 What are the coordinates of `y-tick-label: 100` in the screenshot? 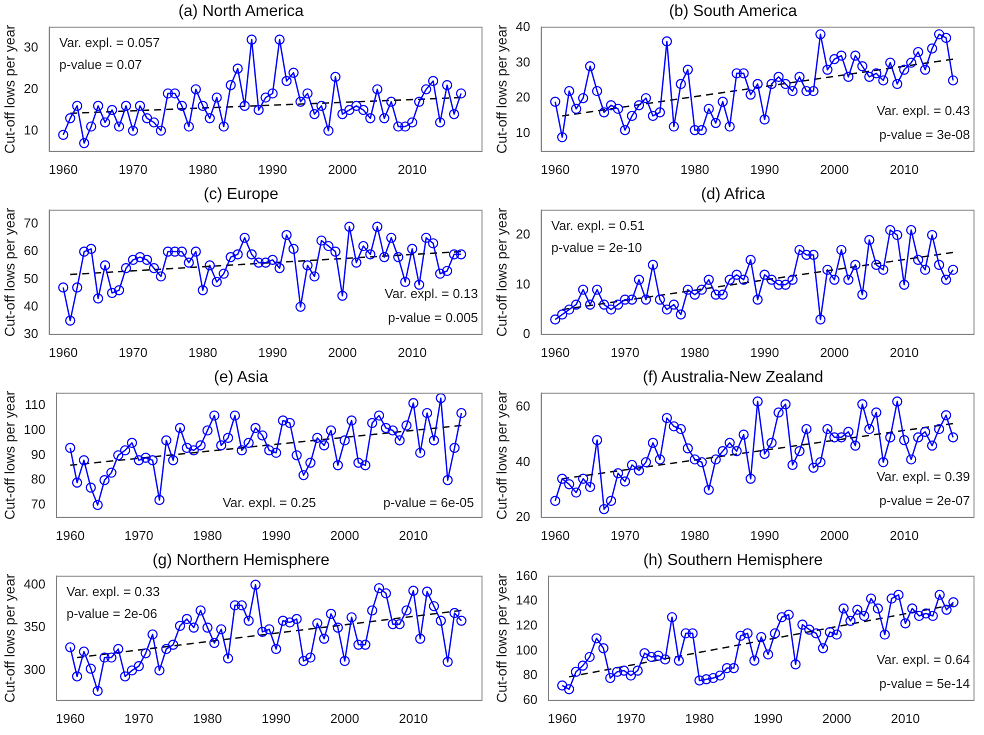 It's located at (527, 650).